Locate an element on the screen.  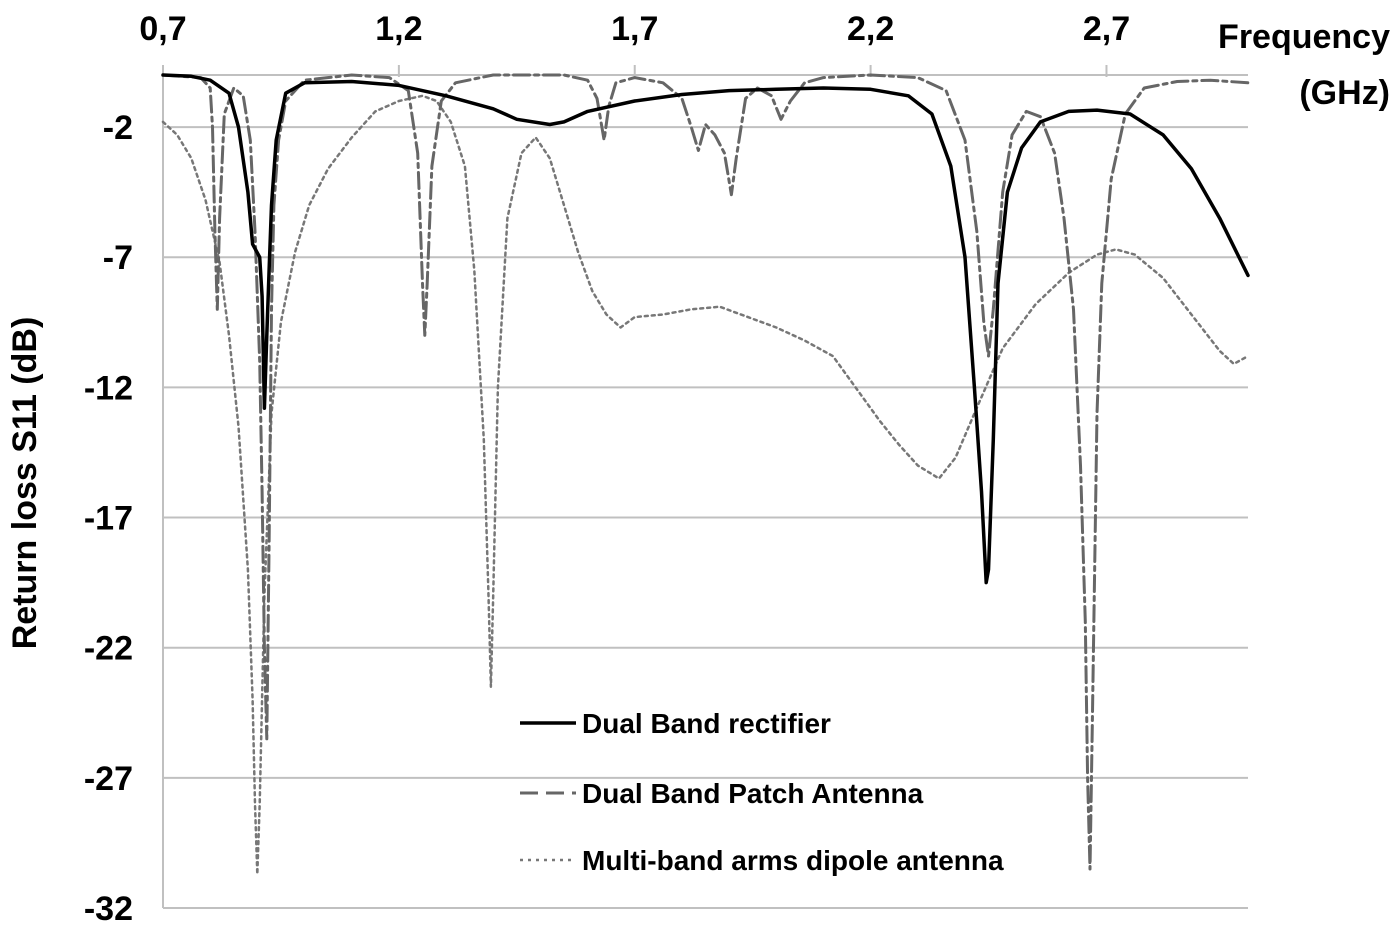
y-axis-title: Return loss S11 (dB) is located at coordinates (25, 483).